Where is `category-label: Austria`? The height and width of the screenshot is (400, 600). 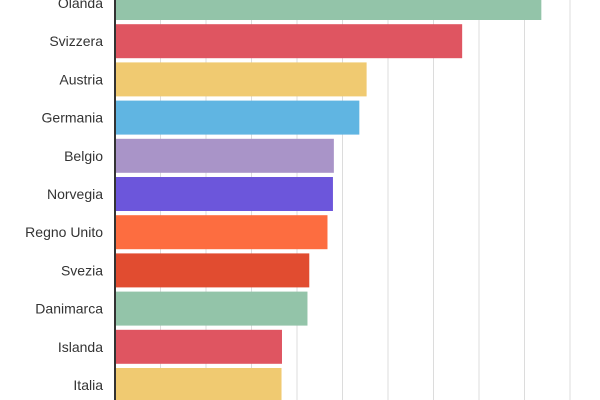
category-label: Austria is located at coordinates (81, 79).